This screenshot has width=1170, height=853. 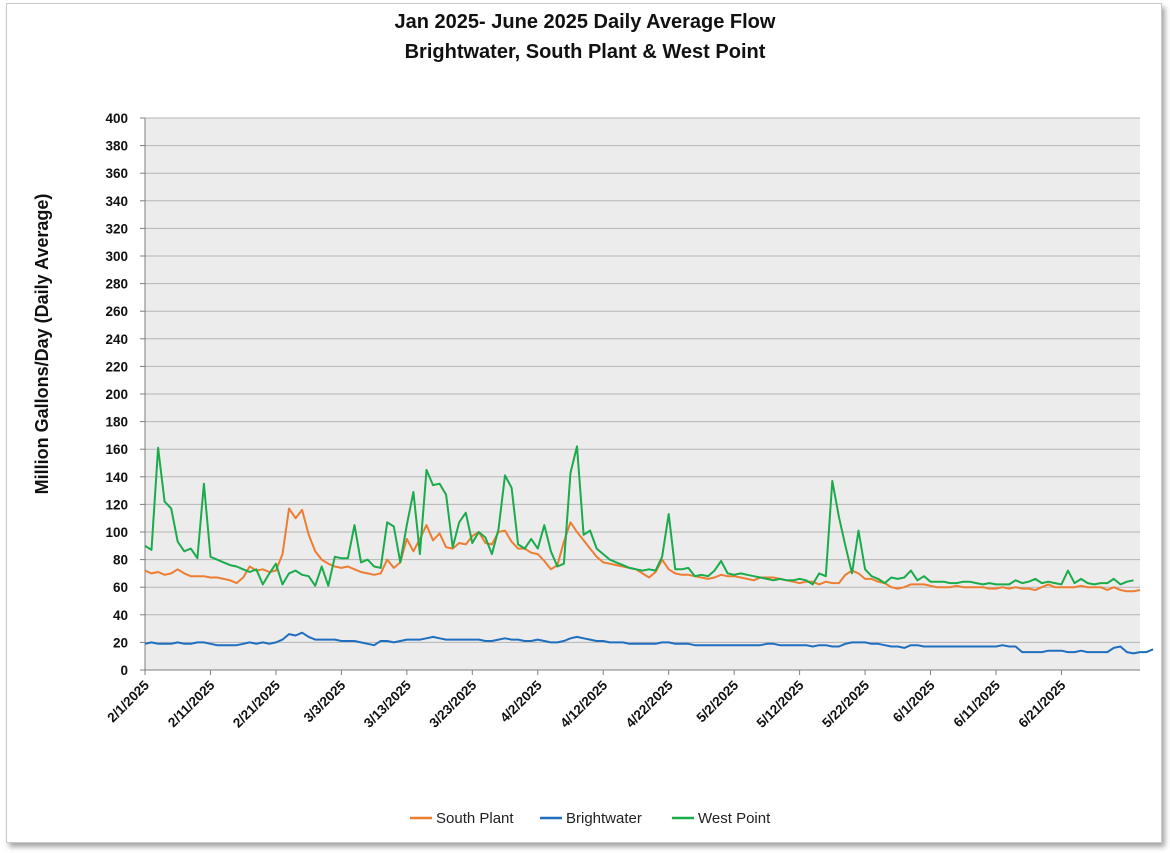 I want to click on y-tick-label: 340, so click(x=116, y=201).